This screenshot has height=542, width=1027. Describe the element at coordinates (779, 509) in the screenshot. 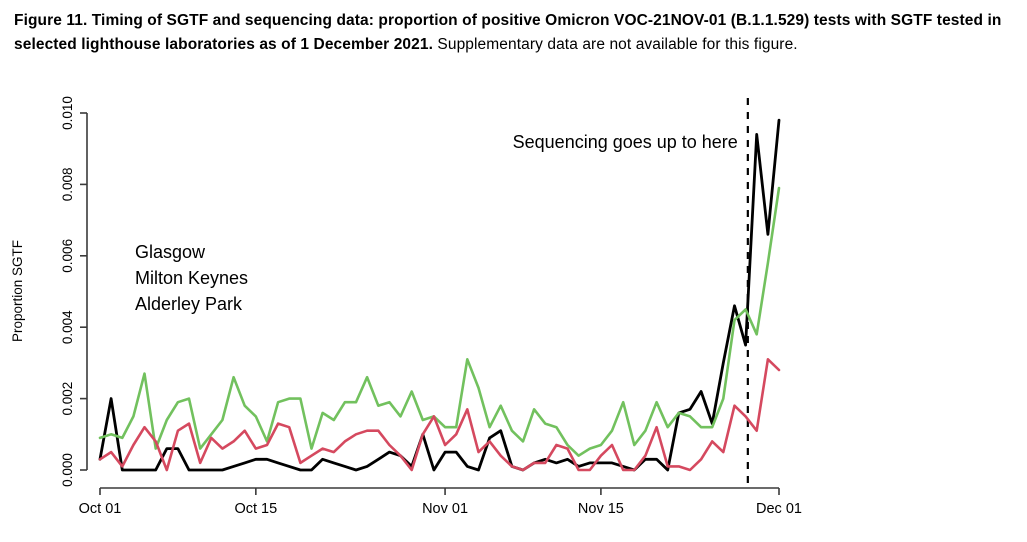

I see `x-tick-label: Dec 01` at that location.